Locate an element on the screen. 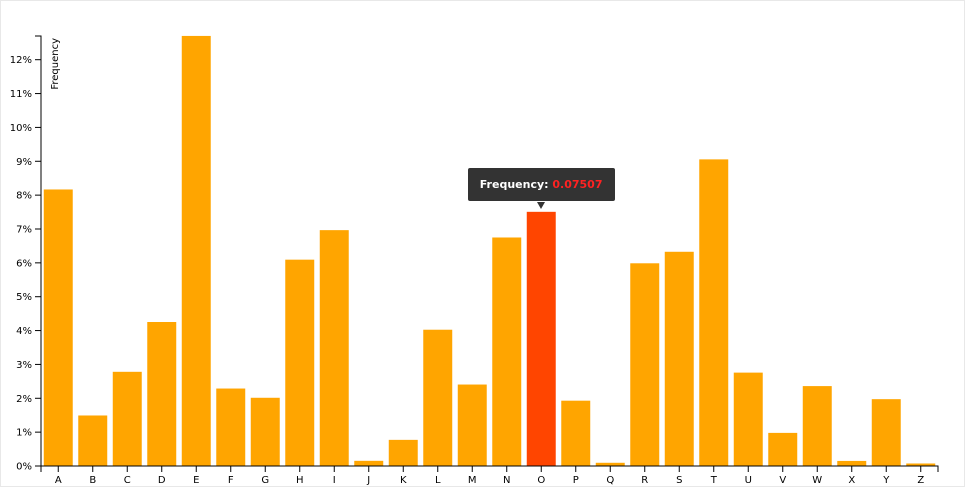 The width and height of the screenshot is (965, 487). bar-z is located at coordinates (921, 464).